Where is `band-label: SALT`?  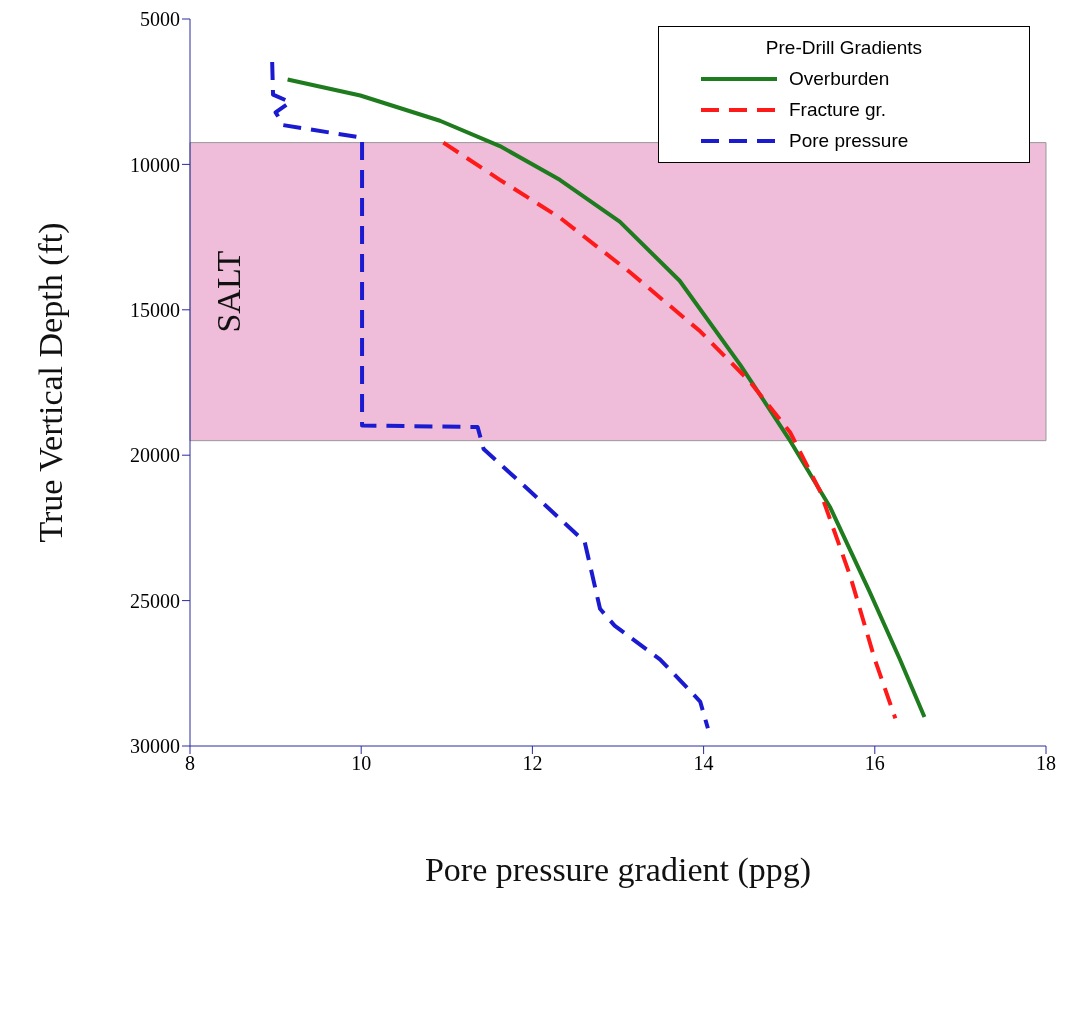 band-label: SALT is located at coordinates (228, 291).